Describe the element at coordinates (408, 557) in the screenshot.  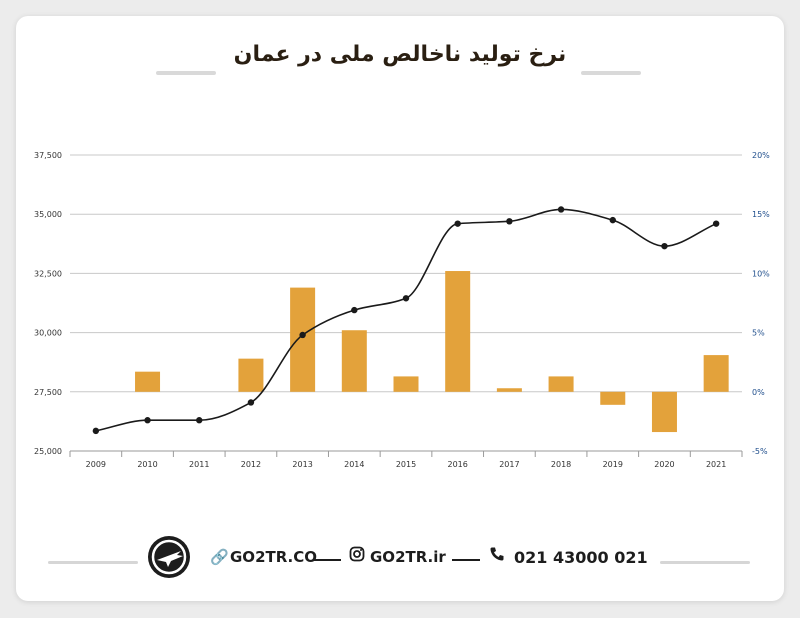
I see `instagram-handle: GO2TR.ir` at that location.